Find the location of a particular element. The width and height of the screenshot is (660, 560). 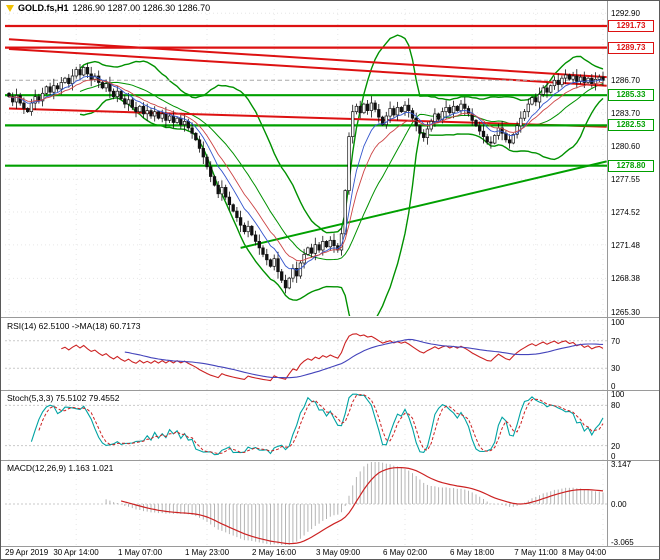

price-axis-label: 1283.70 is located at coordinates (625, 113).